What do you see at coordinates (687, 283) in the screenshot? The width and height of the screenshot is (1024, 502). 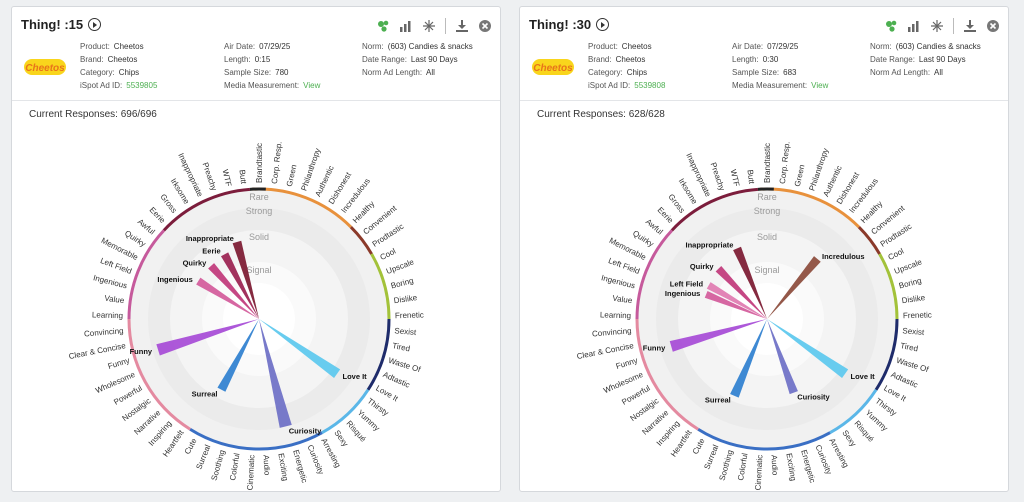 I see `spike-label: Left Field` at bounding box center [687, 283].